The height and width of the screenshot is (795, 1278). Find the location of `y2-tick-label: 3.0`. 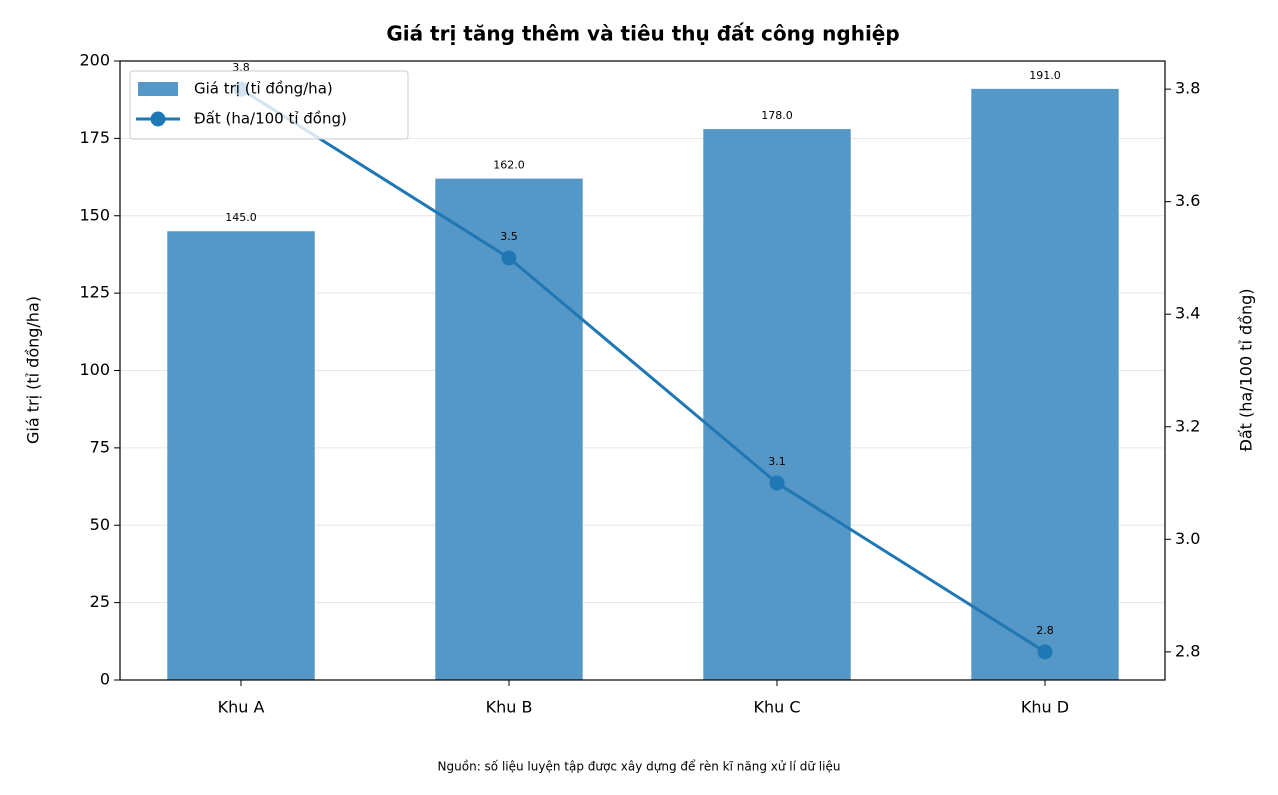

y2-tick-label: 3.0 is located at coordinates (1187, 538).